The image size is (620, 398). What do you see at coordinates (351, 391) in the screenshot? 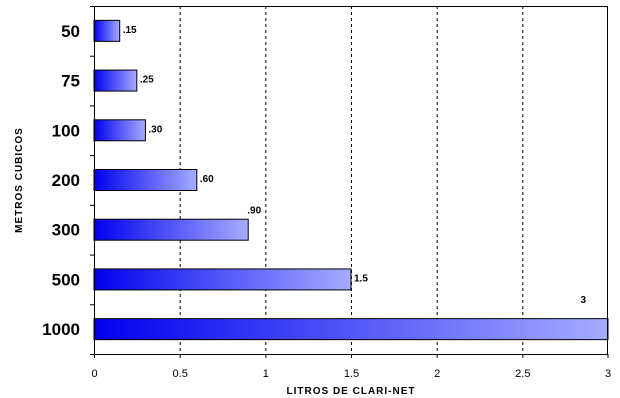
I see `x-axis-title: LITROS DE CLARI-NET` at bounding box center [351, 391].